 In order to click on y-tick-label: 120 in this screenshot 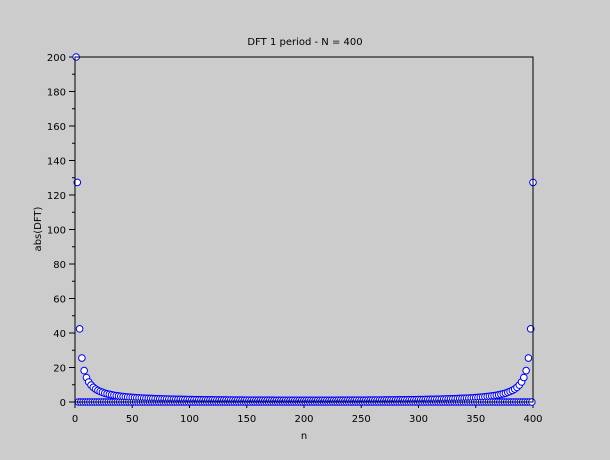, I will do `click(56, 196)`.